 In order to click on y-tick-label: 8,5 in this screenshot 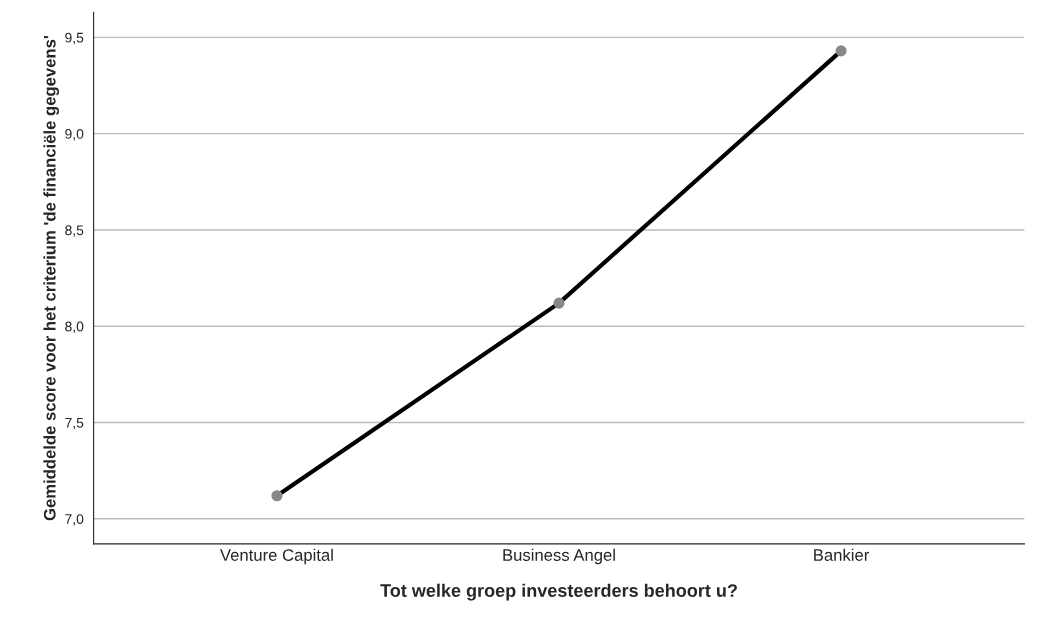, I will do `click(74, 231)`.